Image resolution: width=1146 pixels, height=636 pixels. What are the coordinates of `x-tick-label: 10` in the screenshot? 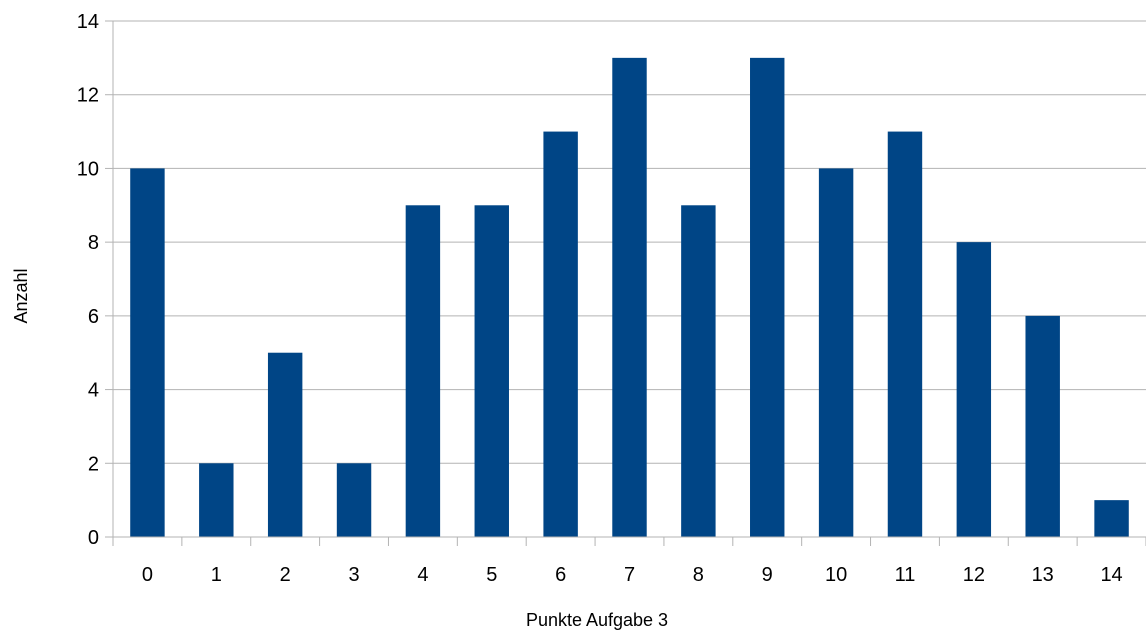 It's located at (836, 575).